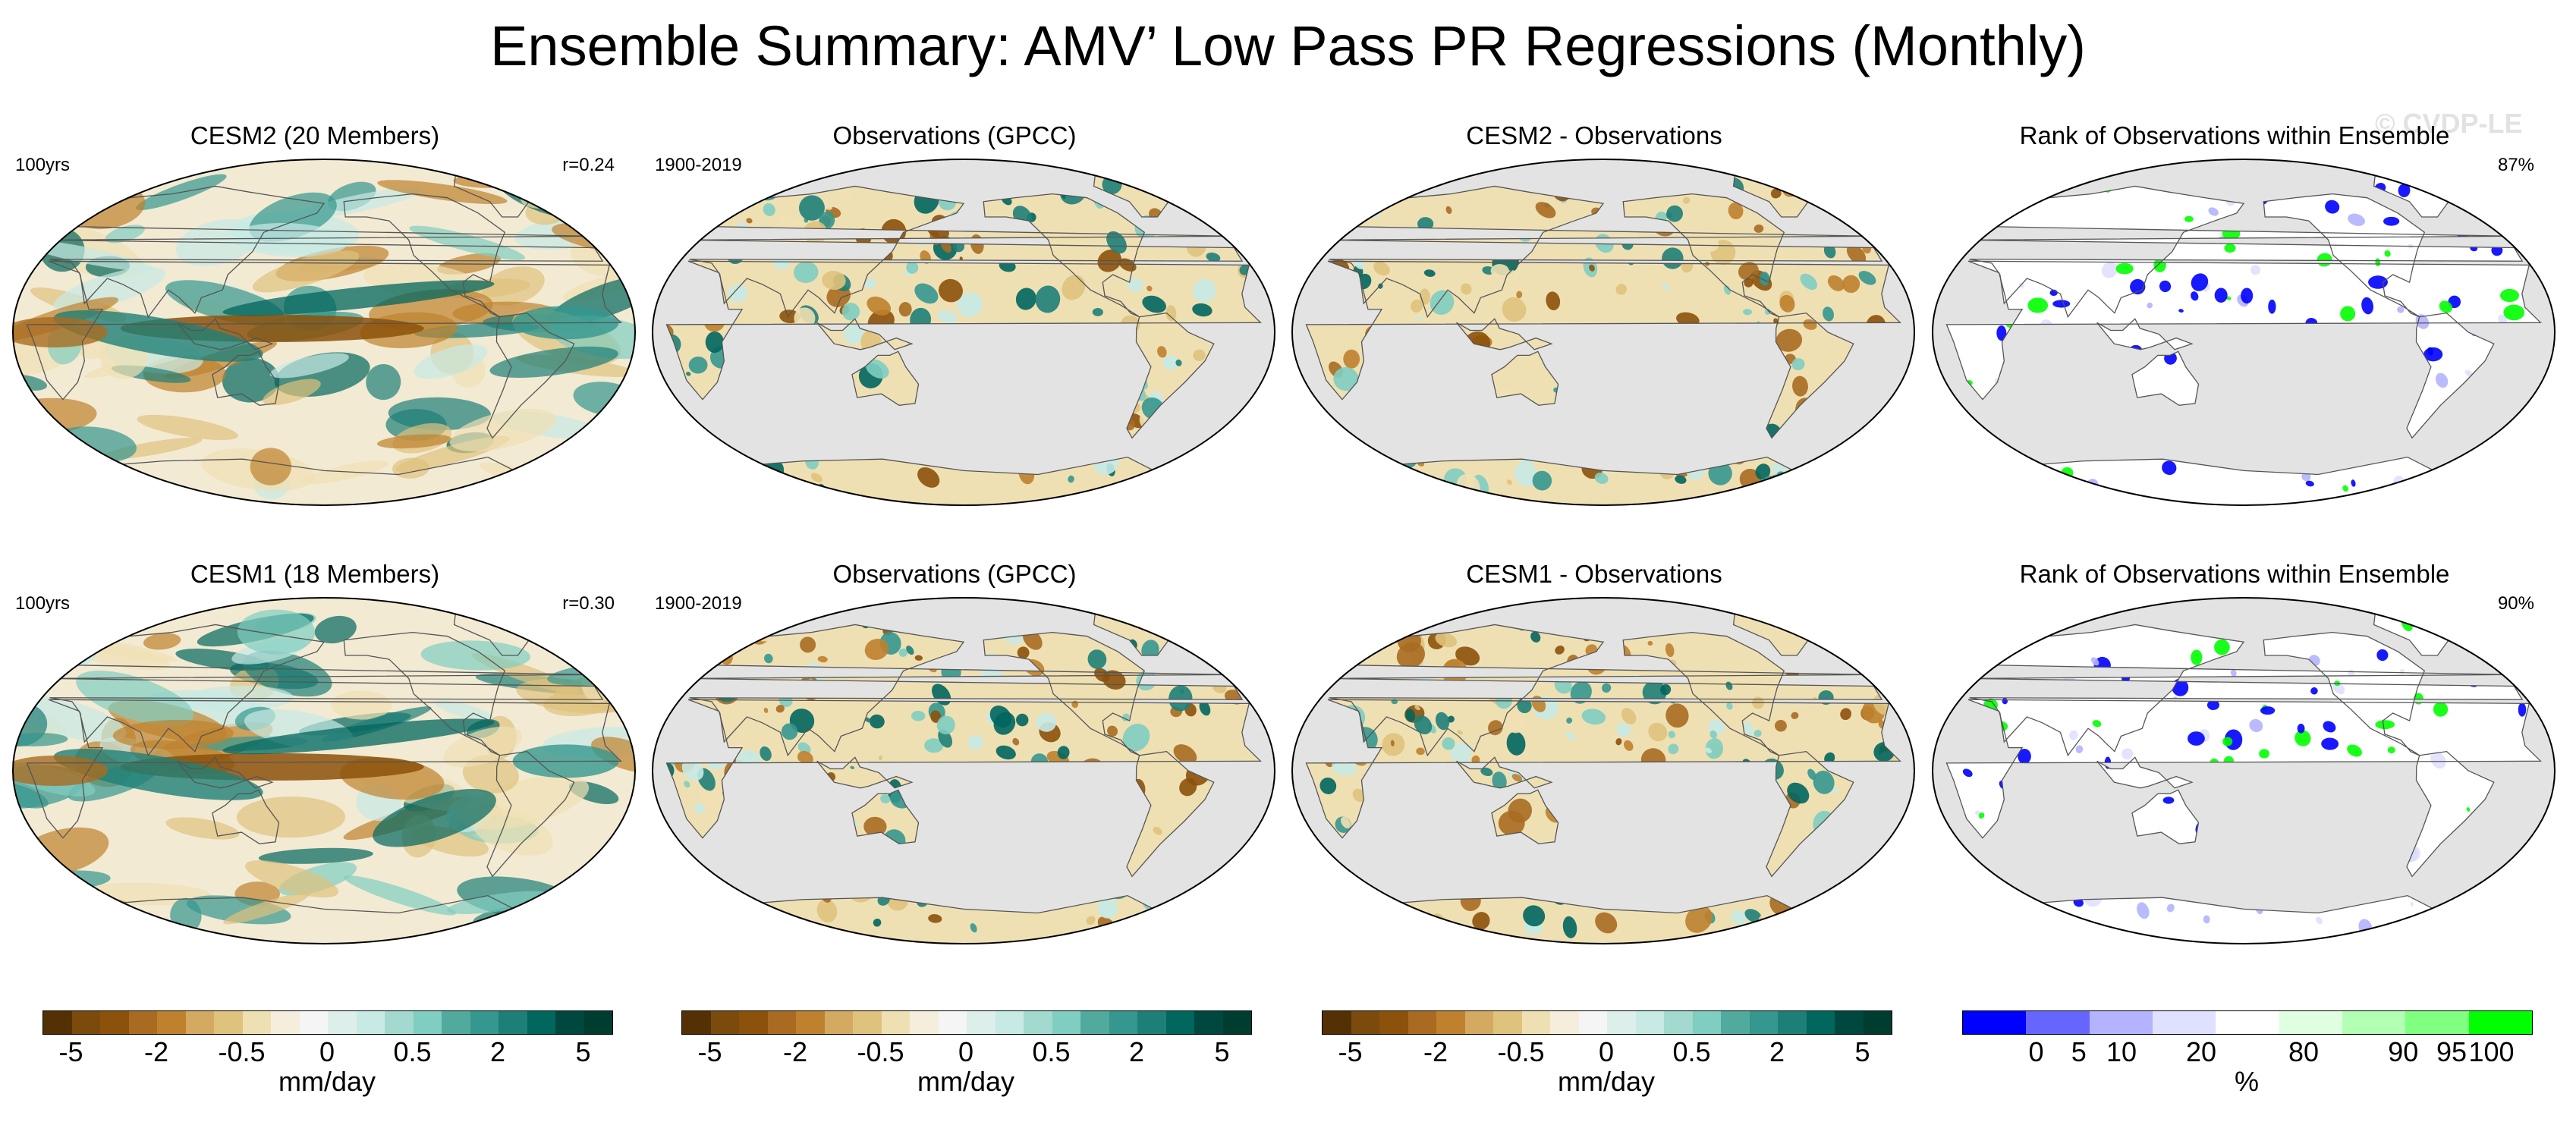  What do you see at coordinates (2451, 1051) in the screenshot?
I see `colorbar-tick-label: 95` at bounding box center [2451, 1051].